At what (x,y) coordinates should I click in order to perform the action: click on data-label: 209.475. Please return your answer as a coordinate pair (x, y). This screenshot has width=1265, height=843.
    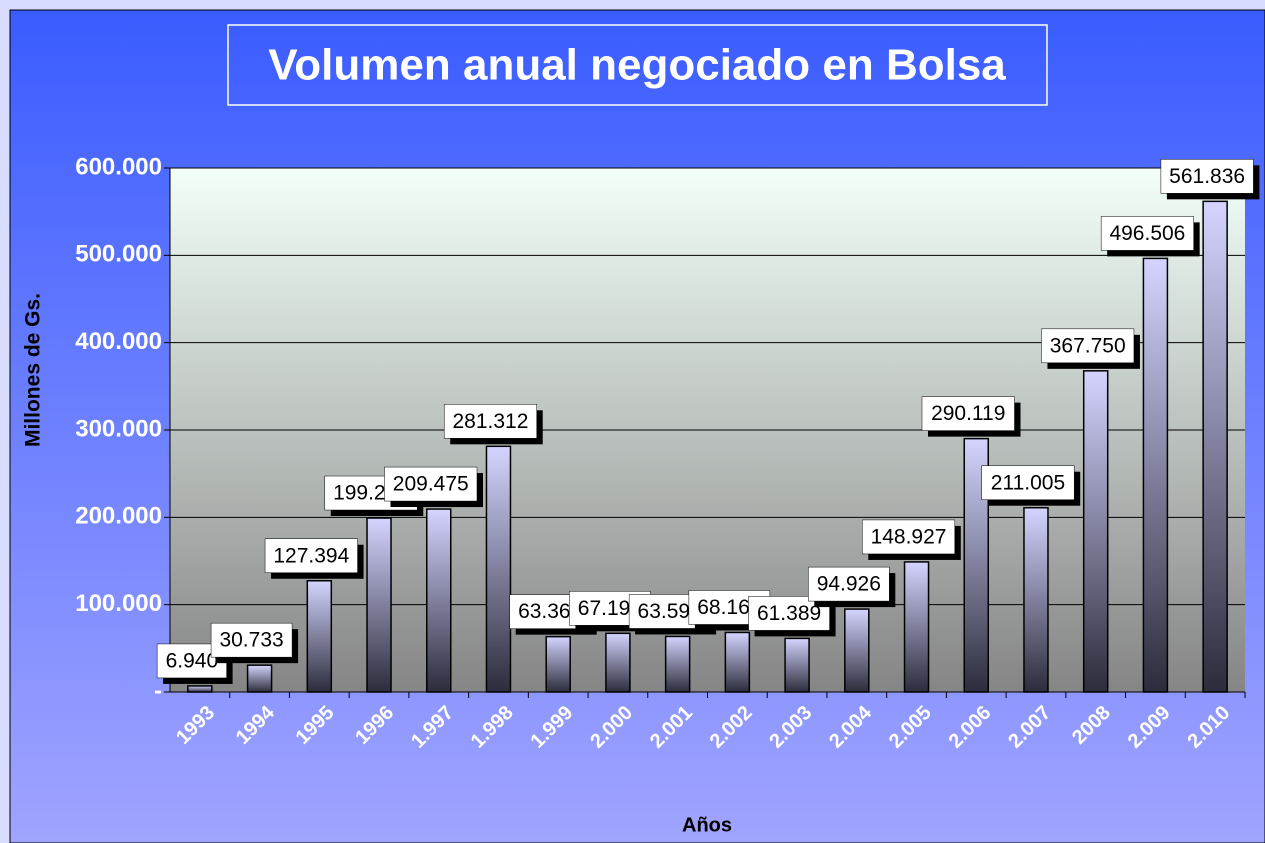
    Looking at the image, I should click on (431, 484).